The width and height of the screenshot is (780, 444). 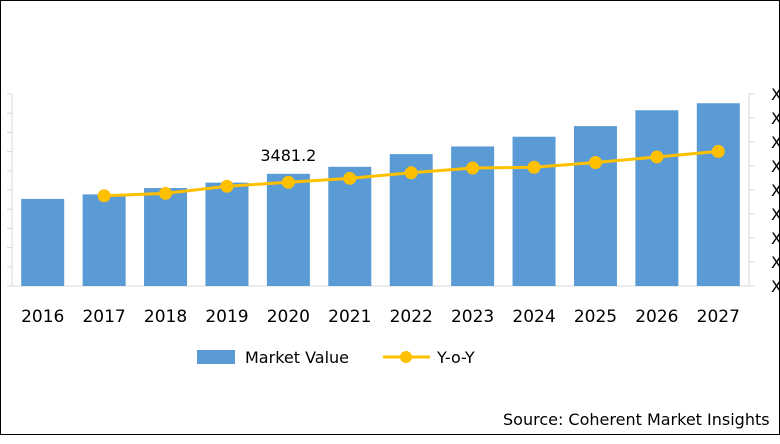 I want to click on legend: Market Value Y-o-Y, so click(x=336, y=357).